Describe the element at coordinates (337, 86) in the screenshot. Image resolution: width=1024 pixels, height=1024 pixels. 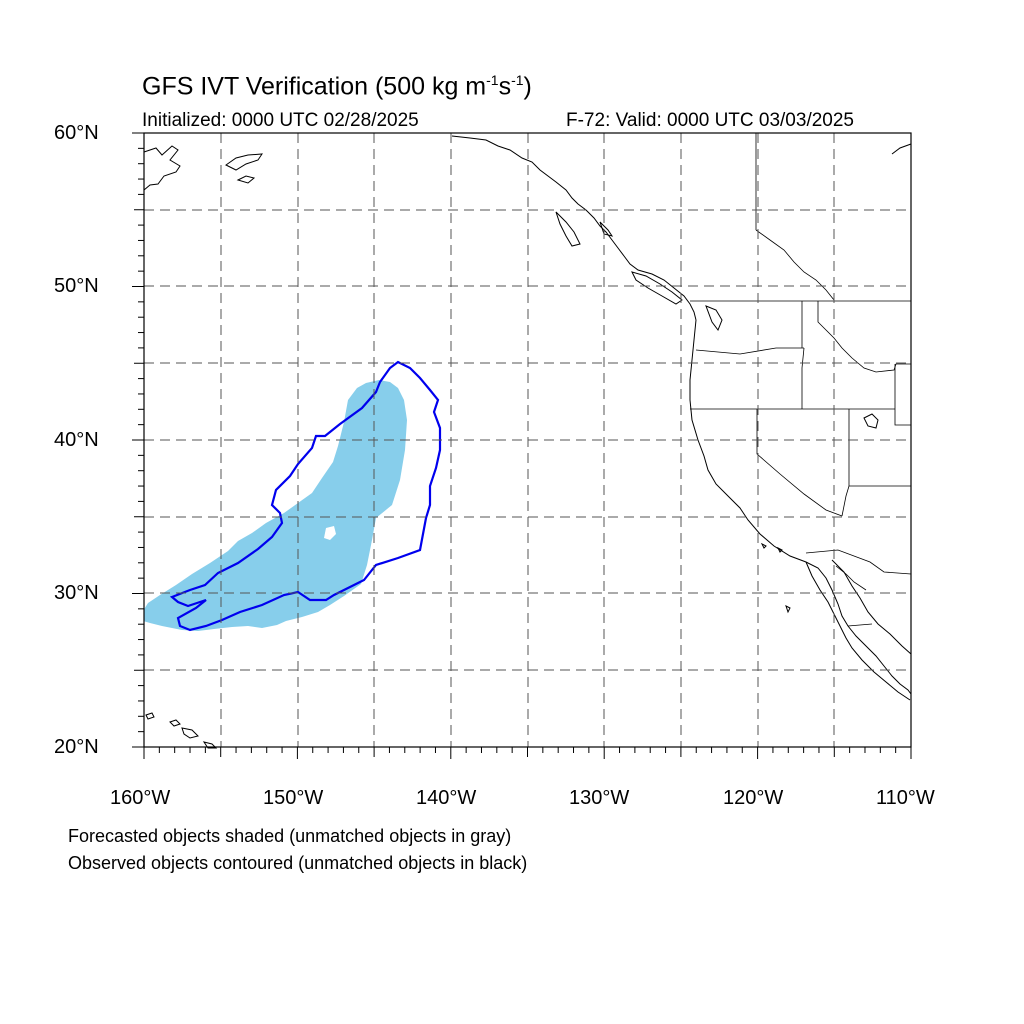
I see `map-title: GFS IVT Verification (500 kg m-1s-1)` at that location.